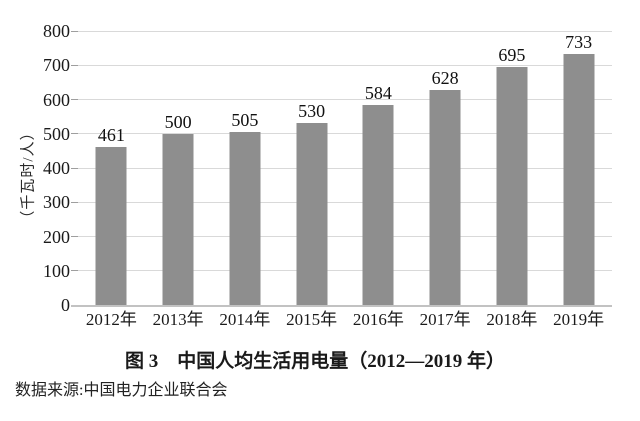 Image resolution: width=640 pixels, height=421 pixels. I want to click on bar-value-label-2016年: 584, so click(378, 92).